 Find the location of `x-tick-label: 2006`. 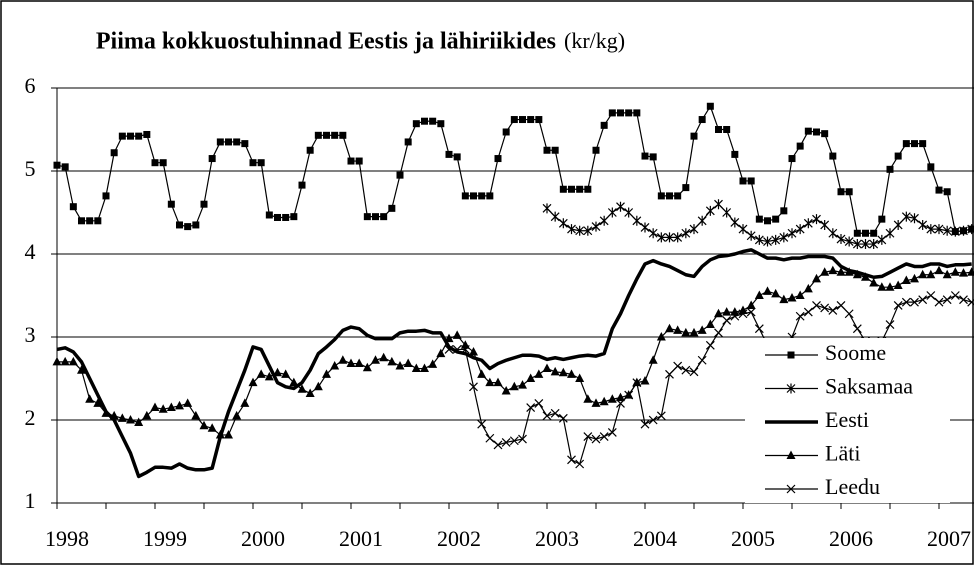

x-tick-label: 2006 is located at coordinates (851, 538).